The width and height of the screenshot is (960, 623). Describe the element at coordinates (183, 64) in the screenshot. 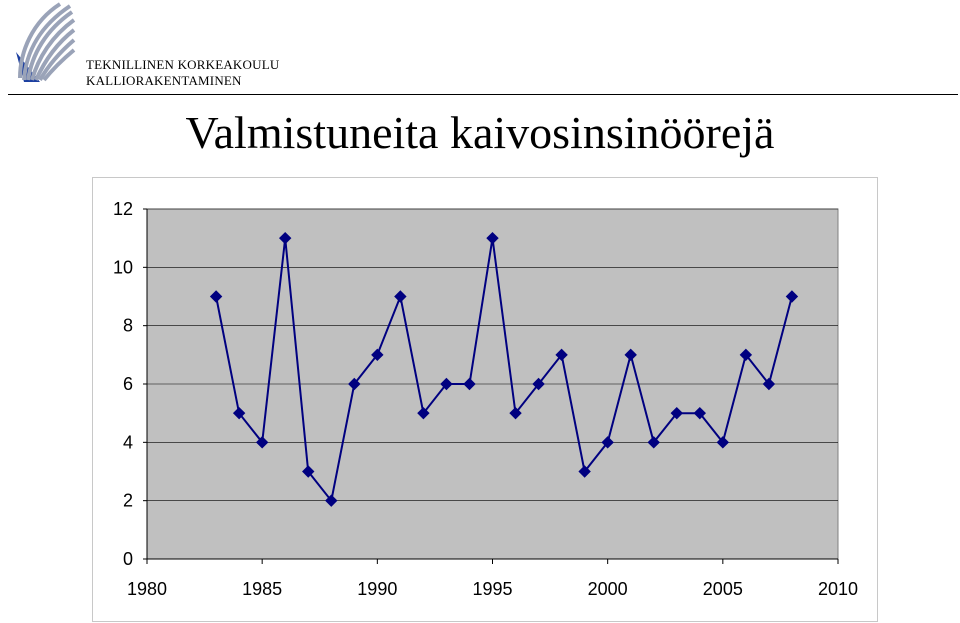

I see `org-line-1: TEKNILLINEN KORKEAKOULU` at that location.